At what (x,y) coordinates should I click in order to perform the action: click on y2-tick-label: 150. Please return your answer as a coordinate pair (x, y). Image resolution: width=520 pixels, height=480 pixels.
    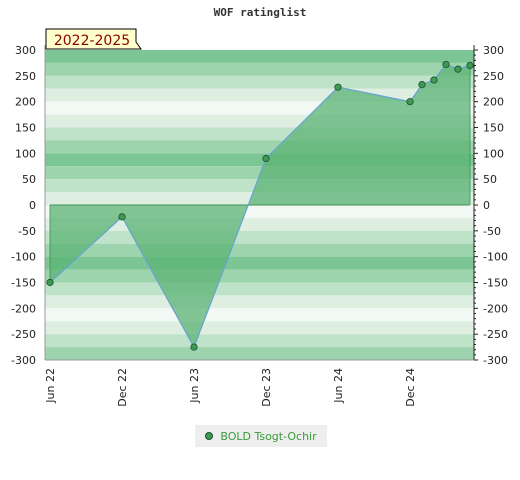
    Looking at the image, I should click on (493, 128).